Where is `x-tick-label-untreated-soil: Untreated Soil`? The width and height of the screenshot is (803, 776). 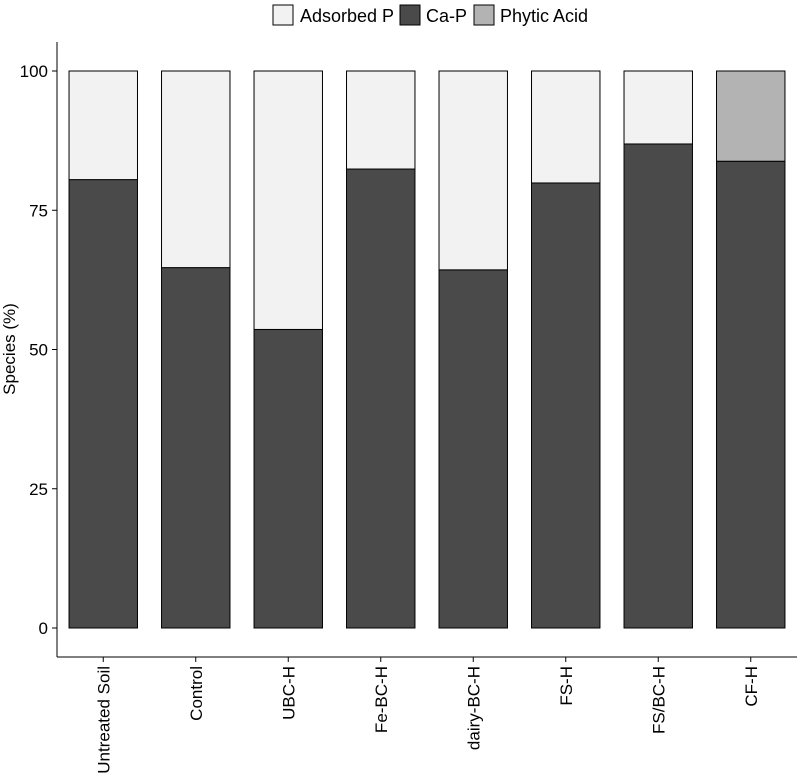
x-tick-label-untreated-soil: Untreated Soil is located at coordinates (103, 720).